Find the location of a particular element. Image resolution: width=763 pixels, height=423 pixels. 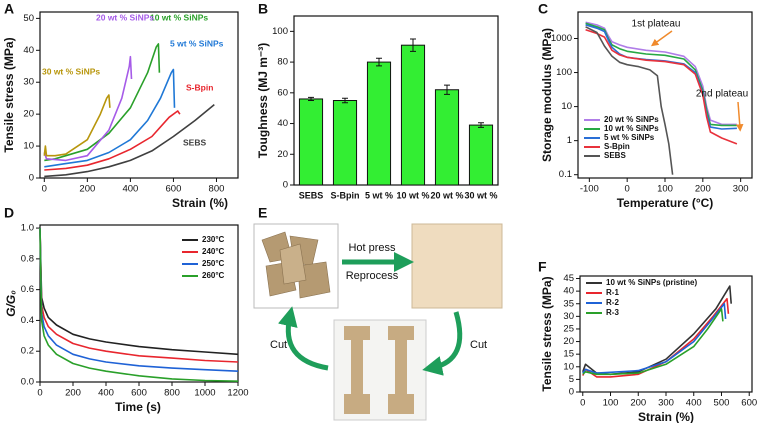

y-tick-label: 100 is located at coordinates (280, 31).